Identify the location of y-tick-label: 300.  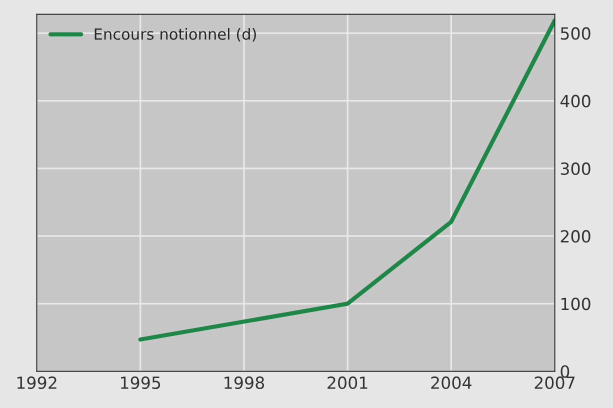
(575, 169).